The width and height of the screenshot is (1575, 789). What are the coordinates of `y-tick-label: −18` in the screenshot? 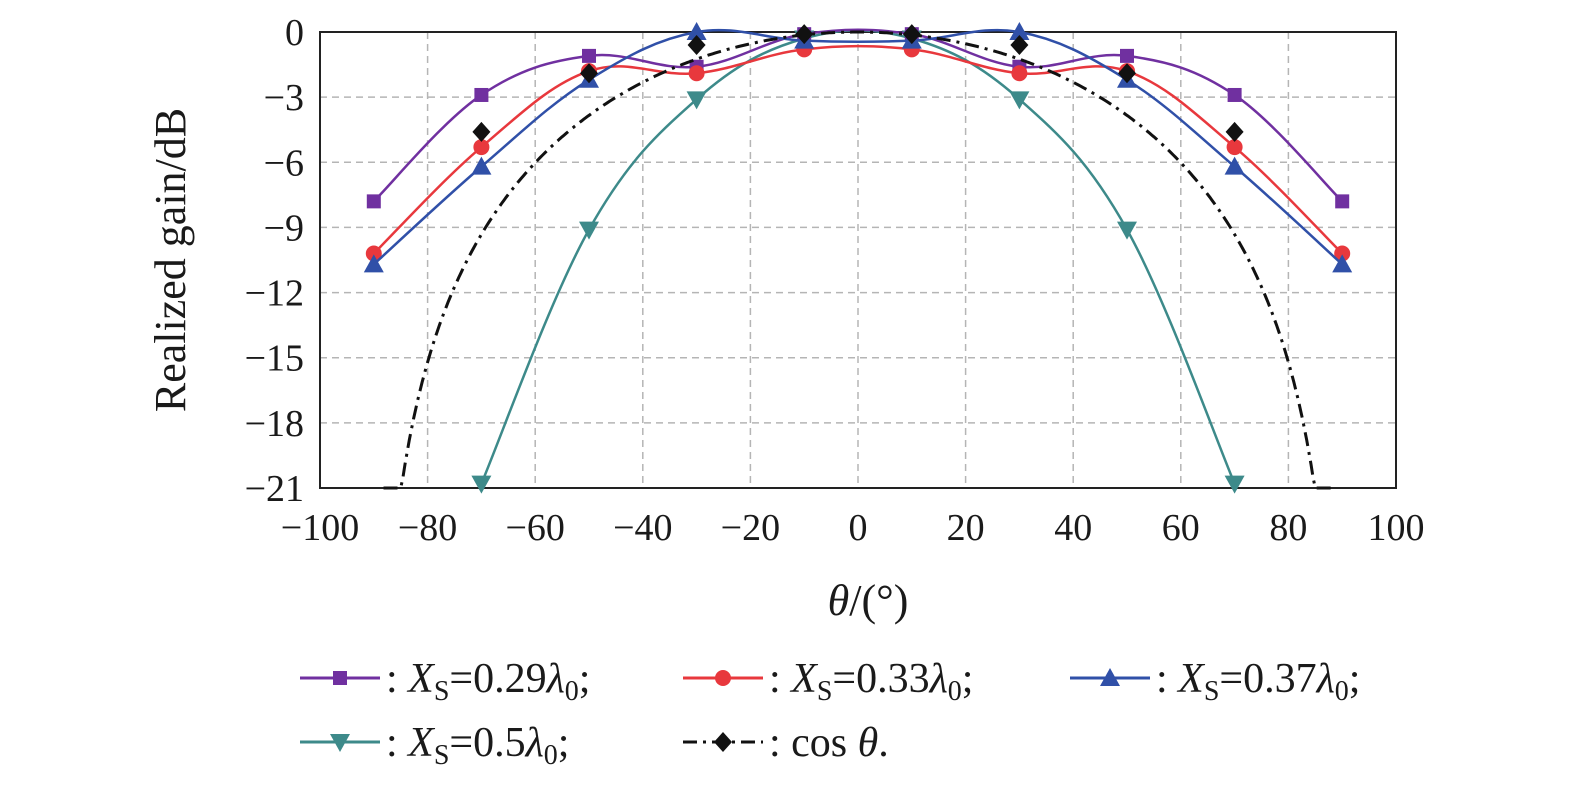 It's located at (274, 424).